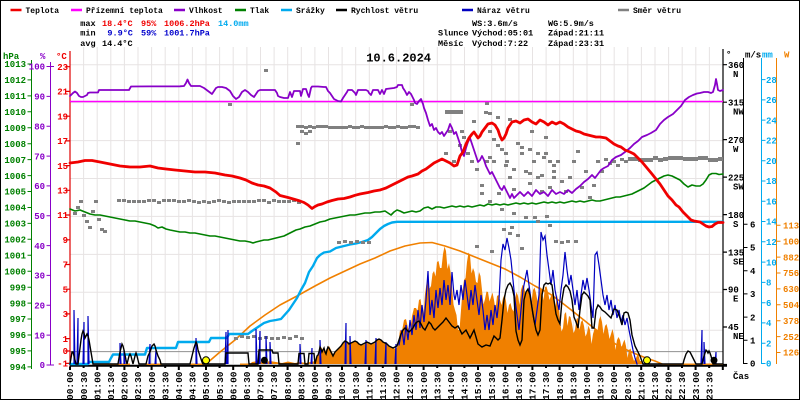 The image size is (800, 400). I want to click on svg-text: 20:30, so click(628, 385).